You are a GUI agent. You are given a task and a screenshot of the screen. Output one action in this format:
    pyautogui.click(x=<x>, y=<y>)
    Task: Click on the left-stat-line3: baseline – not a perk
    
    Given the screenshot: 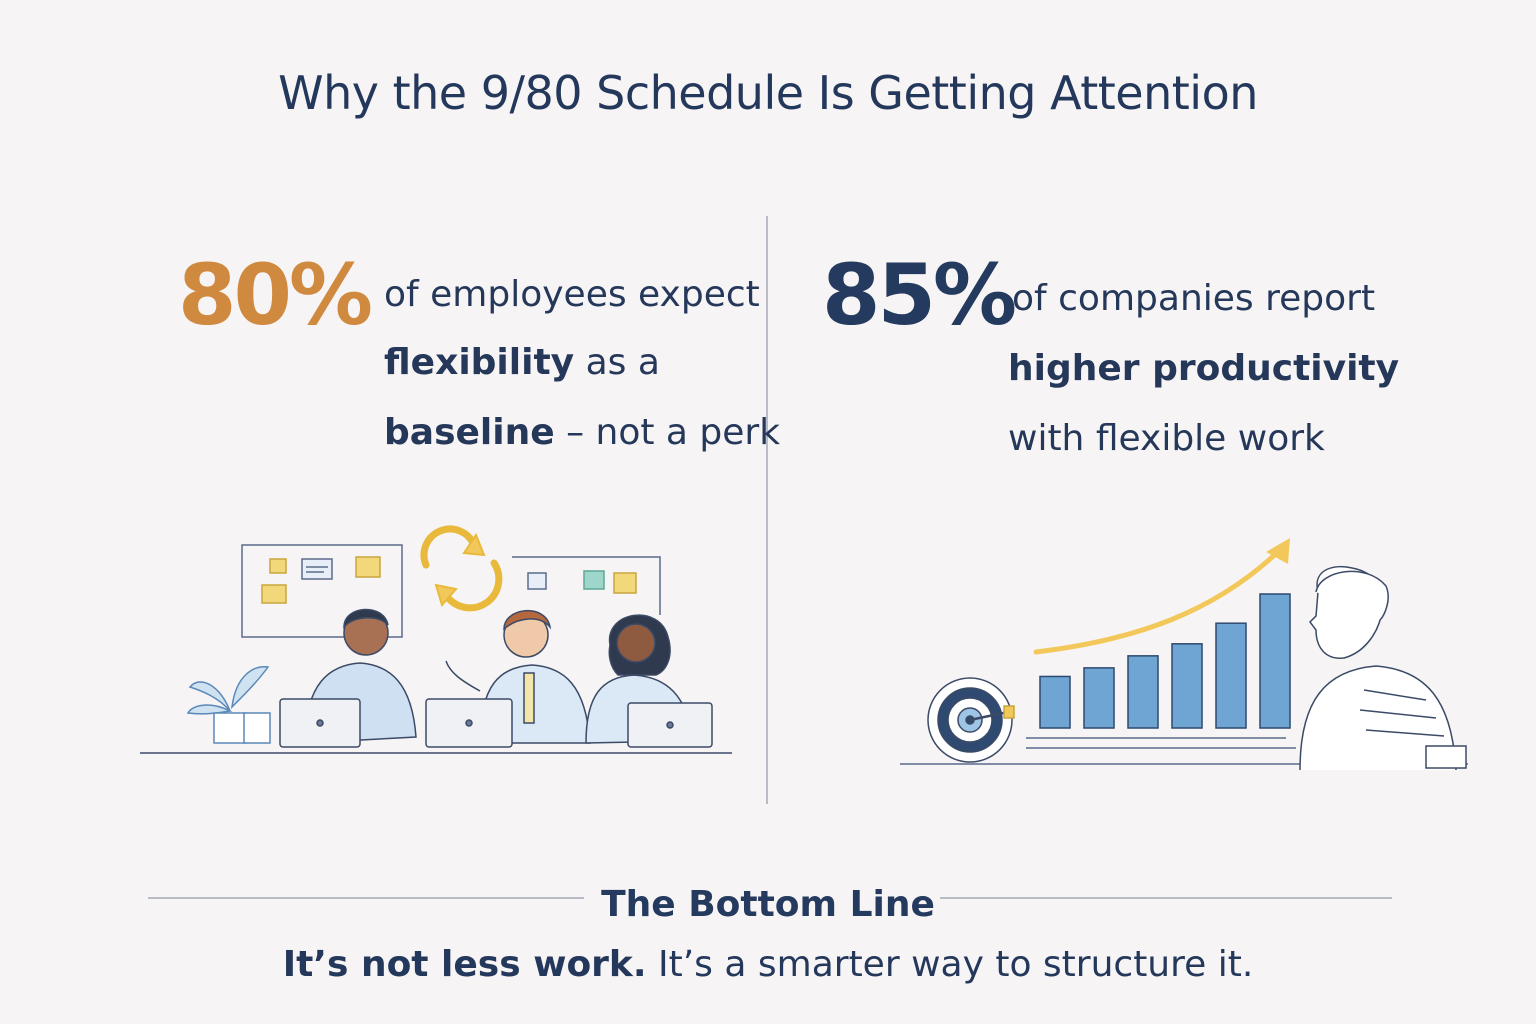 What is the action you would take?
    pyautogui.click(x=582, y=432)
    